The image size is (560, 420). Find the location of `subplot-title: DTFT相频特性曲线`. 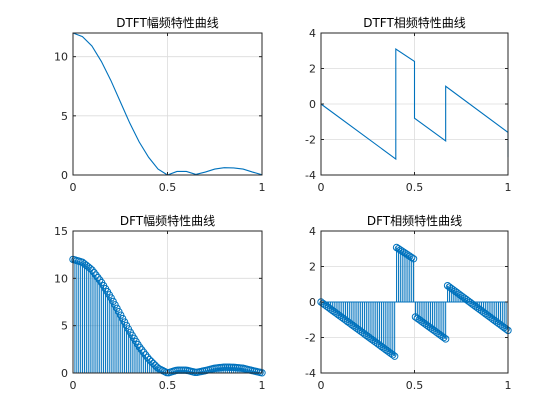

subplot-title: DTFT相频特性曲线 is located at coordinates (414, 22).